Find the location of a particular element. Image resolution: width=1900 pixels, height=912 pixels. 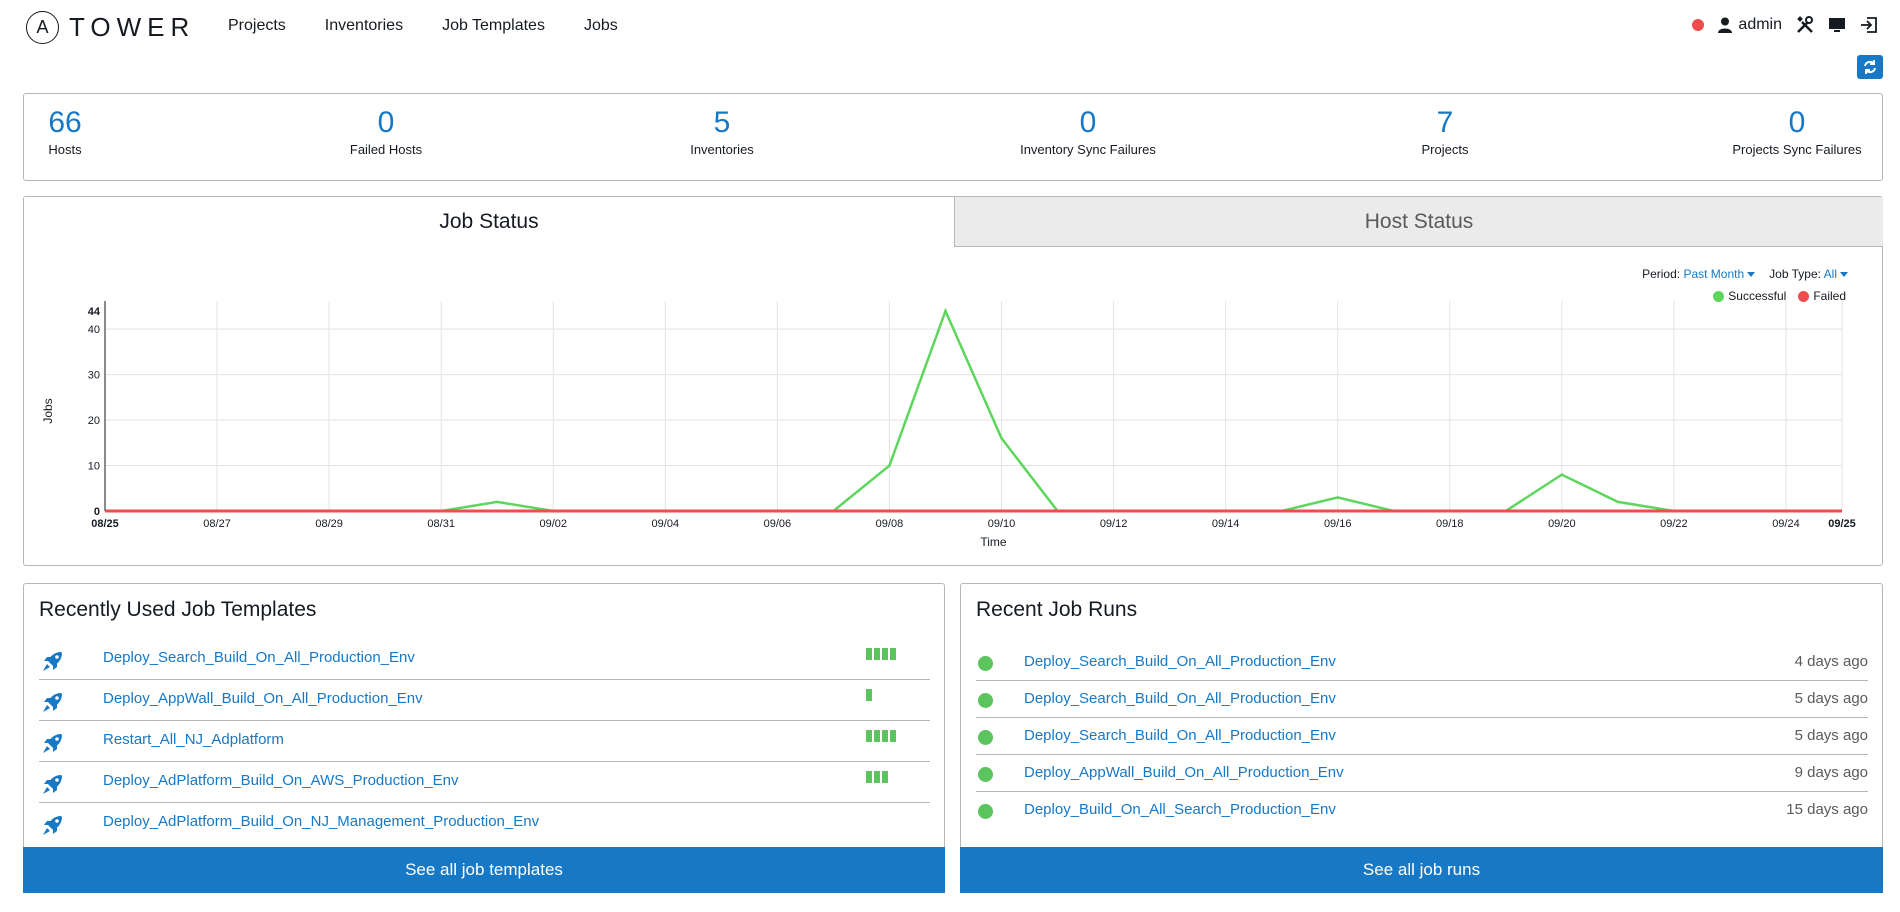

job-run-time: 4 days ago is located at coordinates (1831, 661).